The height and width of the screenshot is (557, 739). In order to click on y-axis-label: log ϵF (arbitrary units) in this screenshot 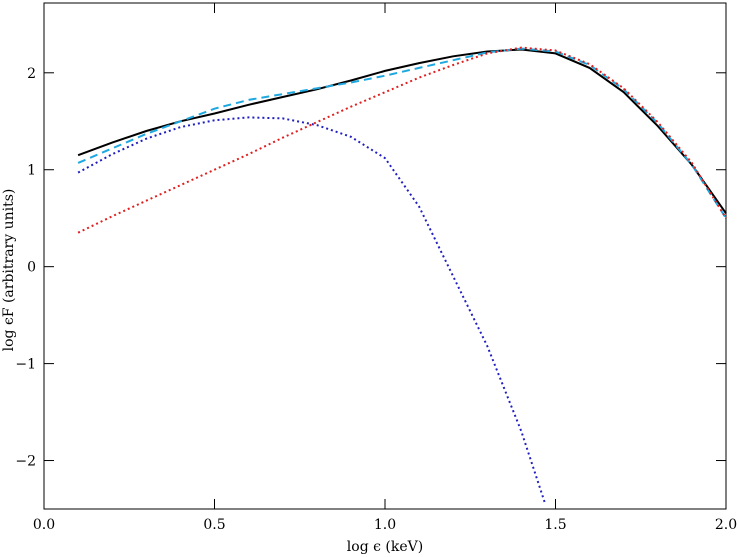, I will do `click(9, 270)`.